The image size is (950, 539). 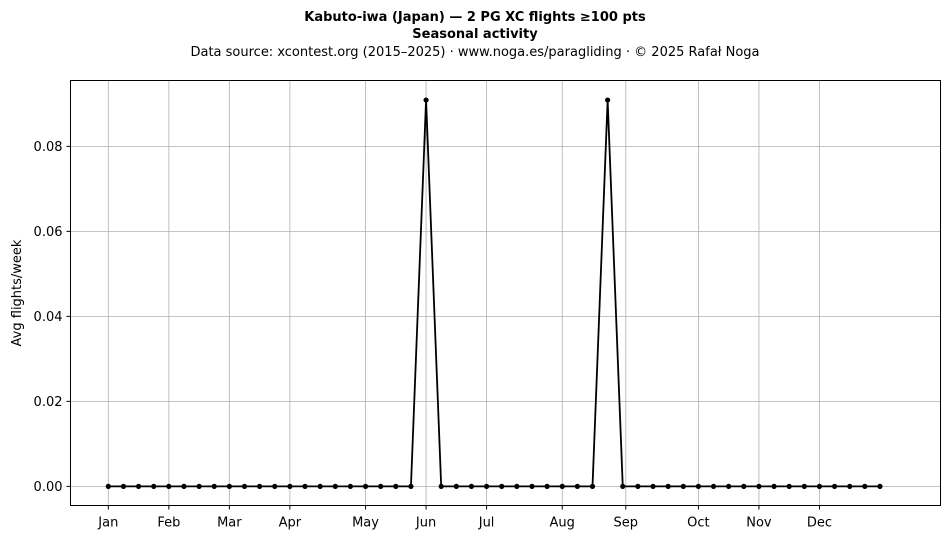 What do you see at coordinates (48, 487) in the screenshot?
I see `y-tick-label-0-00: 0.00` at bounding box center [48, 487].